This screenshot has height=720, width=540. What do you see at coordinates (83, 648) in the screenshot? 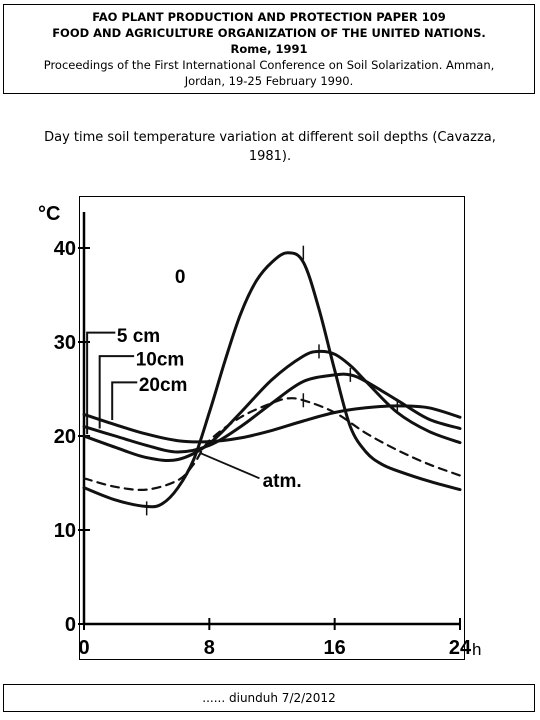
I see `x-tick-label: 0` at bounding box center [83, 648].